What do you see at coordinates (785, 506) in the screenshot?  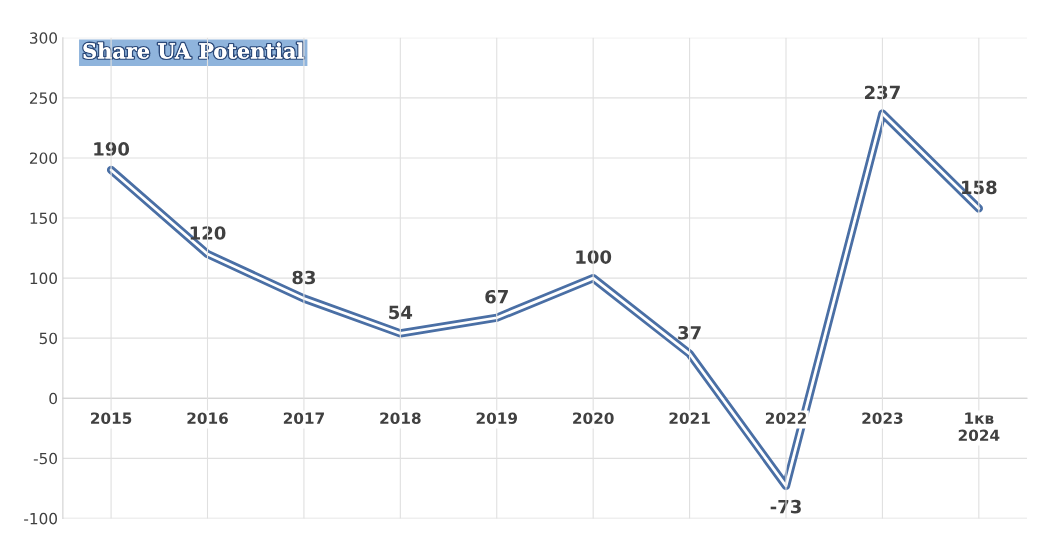 I see `data-label: -73` at bounding box center [785, 506].